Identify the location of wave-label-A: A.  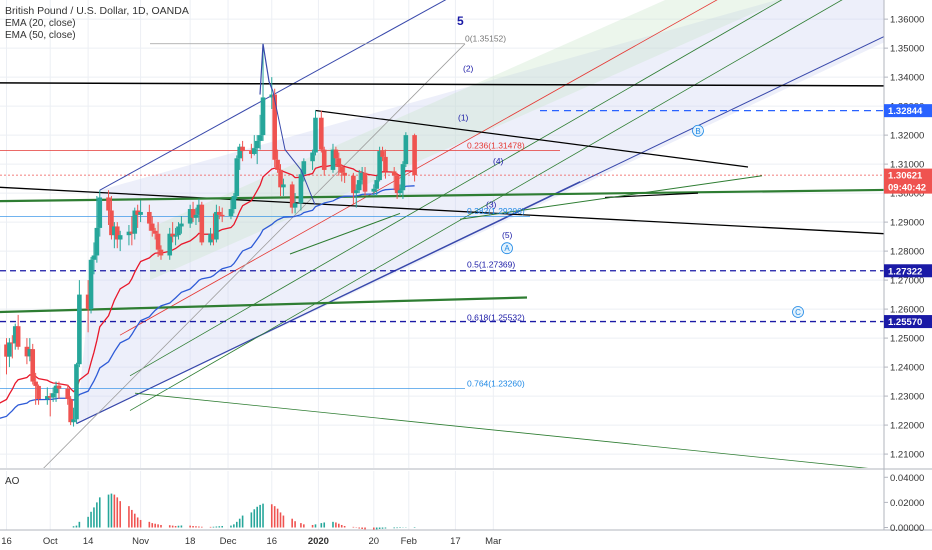
(507, 248).